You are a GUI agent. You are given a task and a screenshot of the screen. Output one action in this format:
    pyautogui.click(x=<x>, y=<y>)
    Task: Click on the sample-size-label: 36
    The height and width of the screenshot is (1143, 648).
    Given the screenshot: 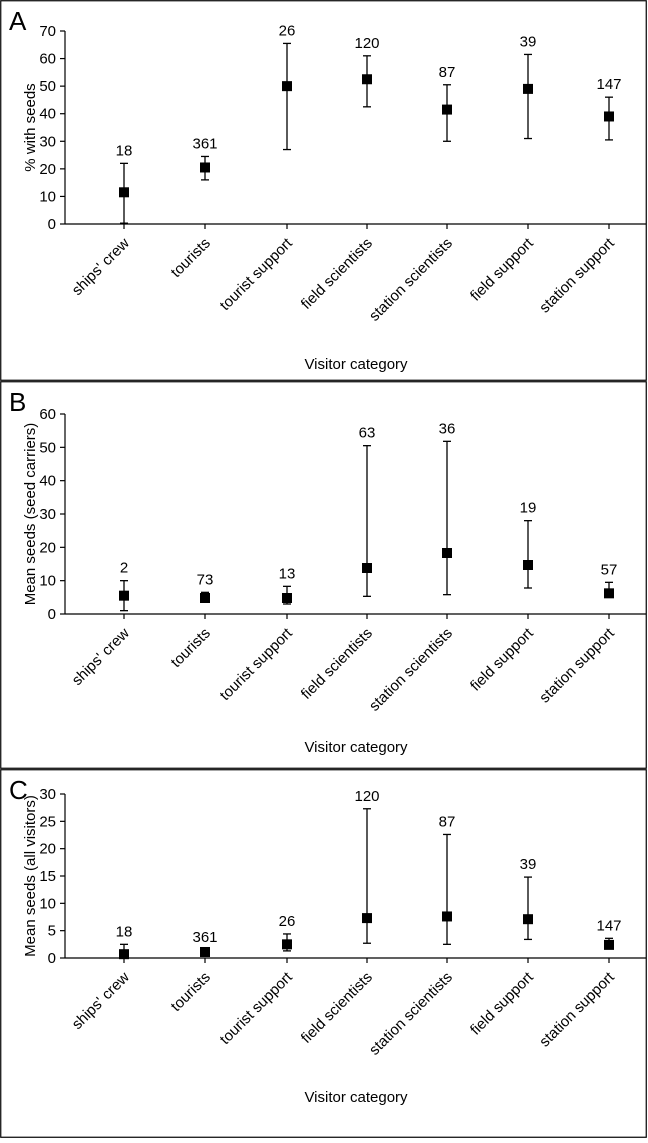 What is the action you would take?
    pyautogui.click(x=447, y=428)
    